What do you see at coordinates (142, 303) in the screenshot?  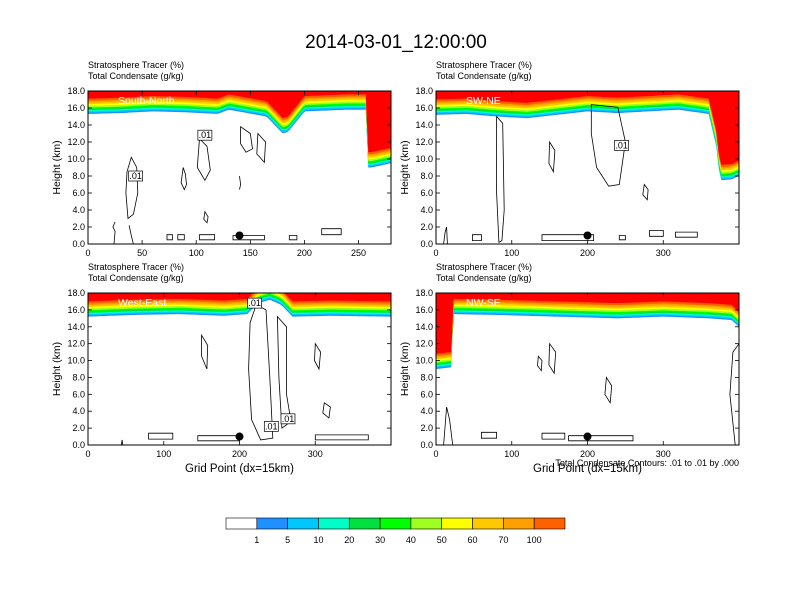 I see `panel-name-label: West-East` at bounding box center [142, 303].